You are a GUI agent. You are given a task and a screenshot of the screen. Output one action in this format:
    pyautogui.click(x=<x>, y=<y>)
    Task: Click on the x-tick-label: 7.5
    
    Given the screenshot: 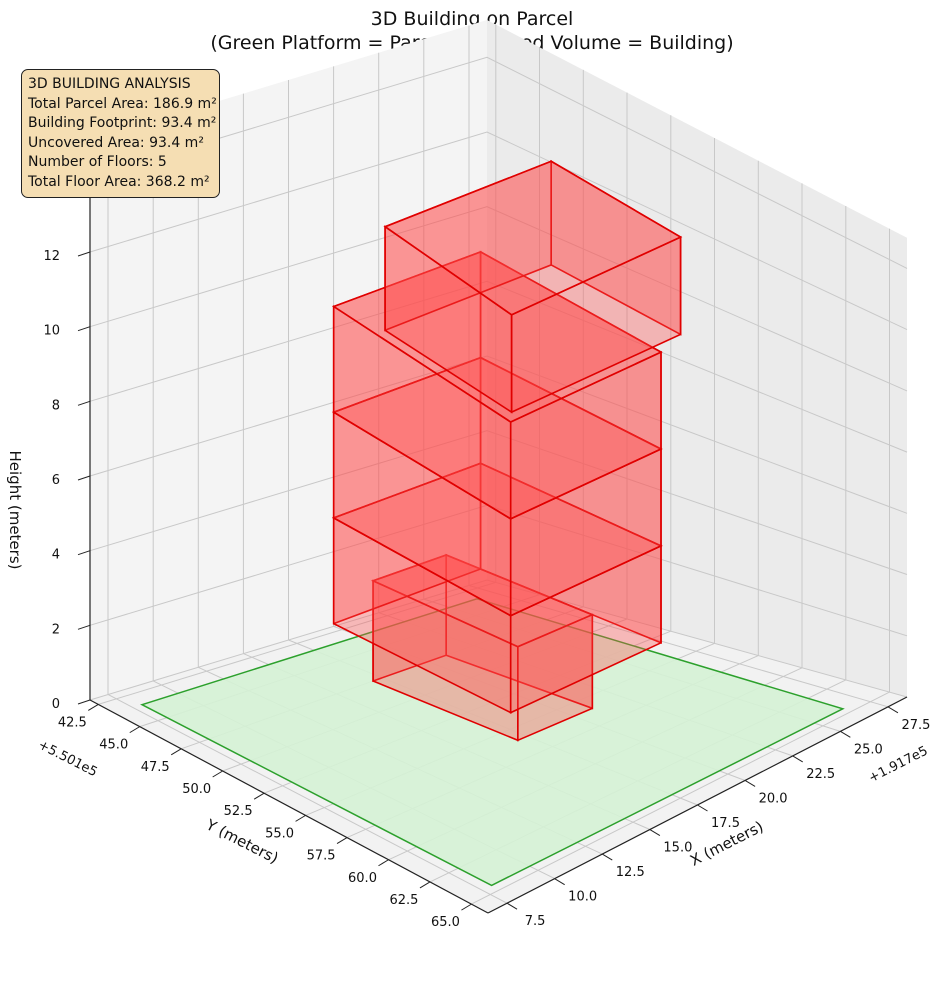 What is the action you would take?
    pyautogui.click(x=535, y=921)
    